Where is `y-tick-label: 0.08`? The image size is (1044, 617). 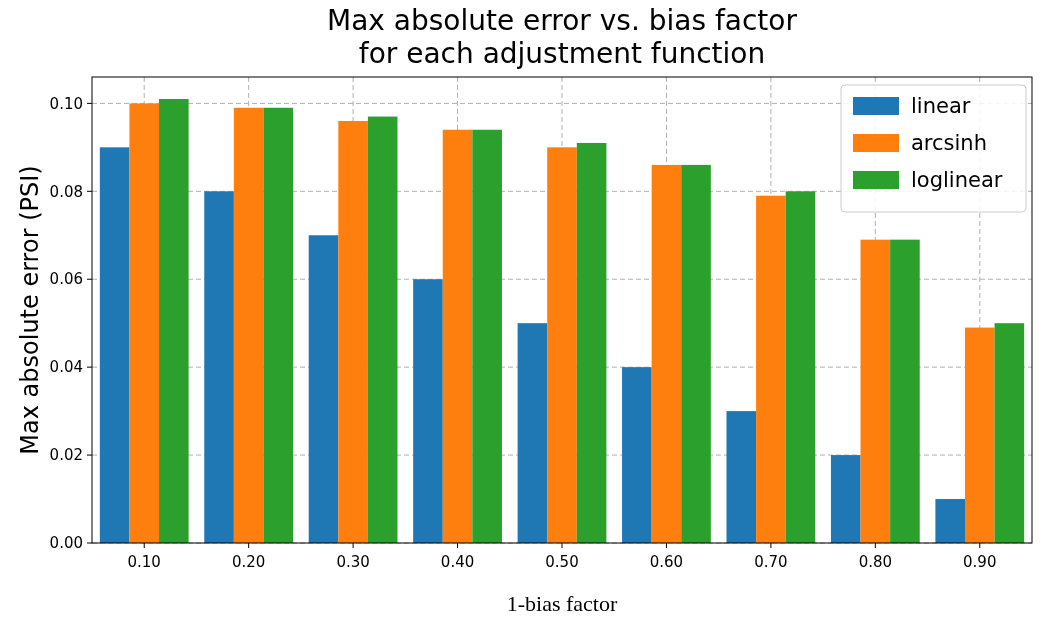
y-tick-label: 0.08 is located at coordinates (66, 191).